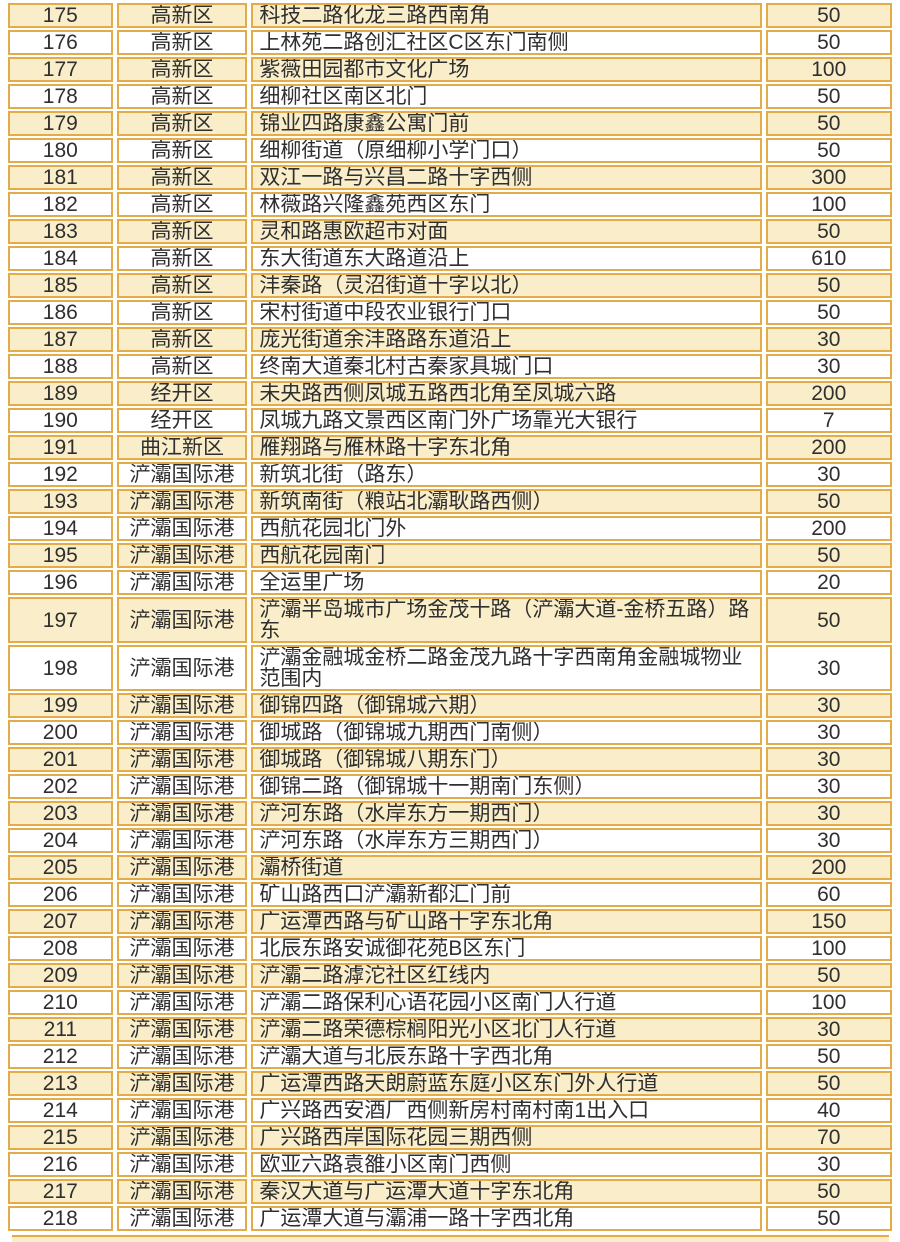 The image size is (900, 1242). I want to click on location-cell: 西航花园北门外, so click(506, 528).